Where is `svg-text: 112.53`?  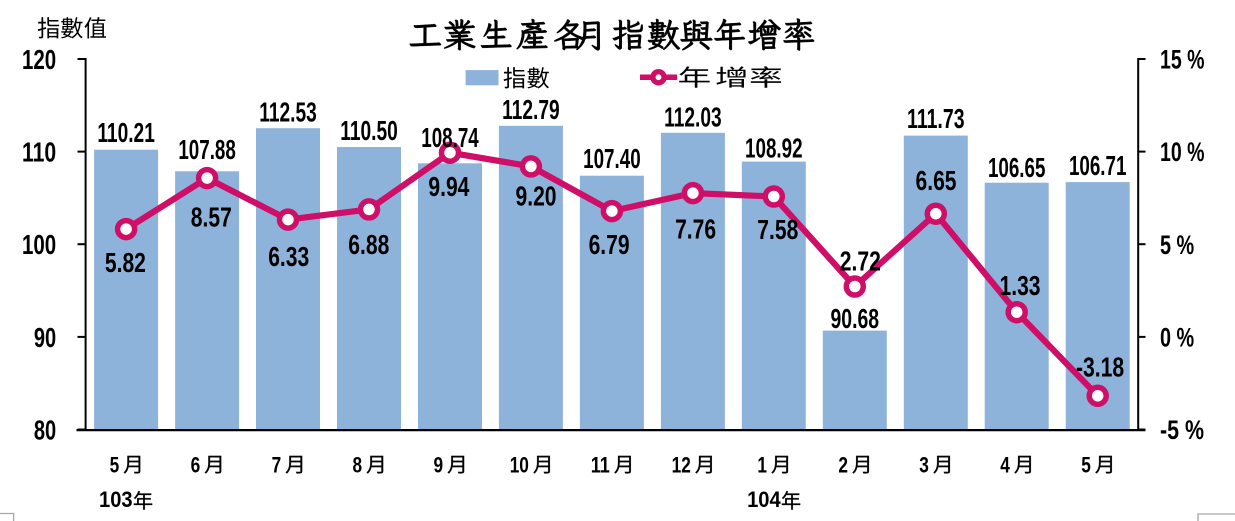
svg-text: 112.53 is located at coordinates (288, 112).